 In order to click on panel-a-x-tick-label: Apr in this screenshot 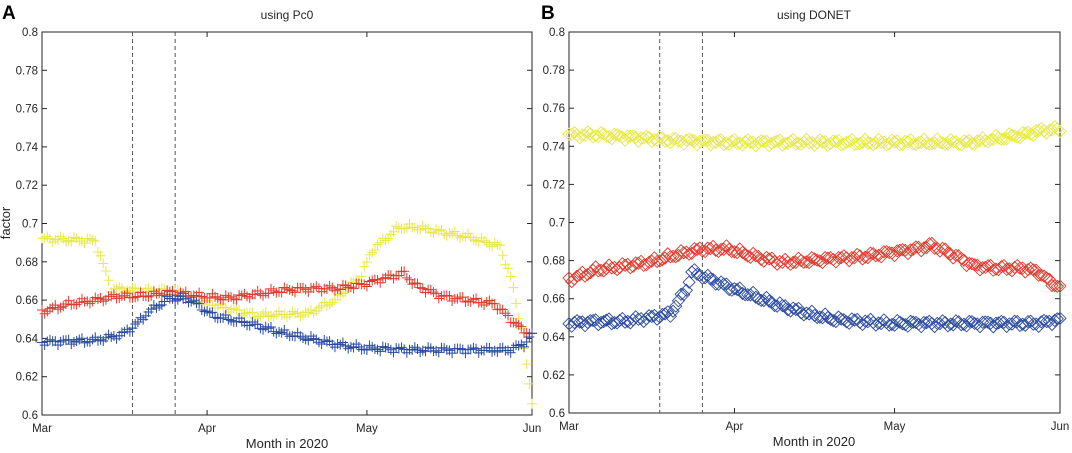, I will do `click(207, 429)`.